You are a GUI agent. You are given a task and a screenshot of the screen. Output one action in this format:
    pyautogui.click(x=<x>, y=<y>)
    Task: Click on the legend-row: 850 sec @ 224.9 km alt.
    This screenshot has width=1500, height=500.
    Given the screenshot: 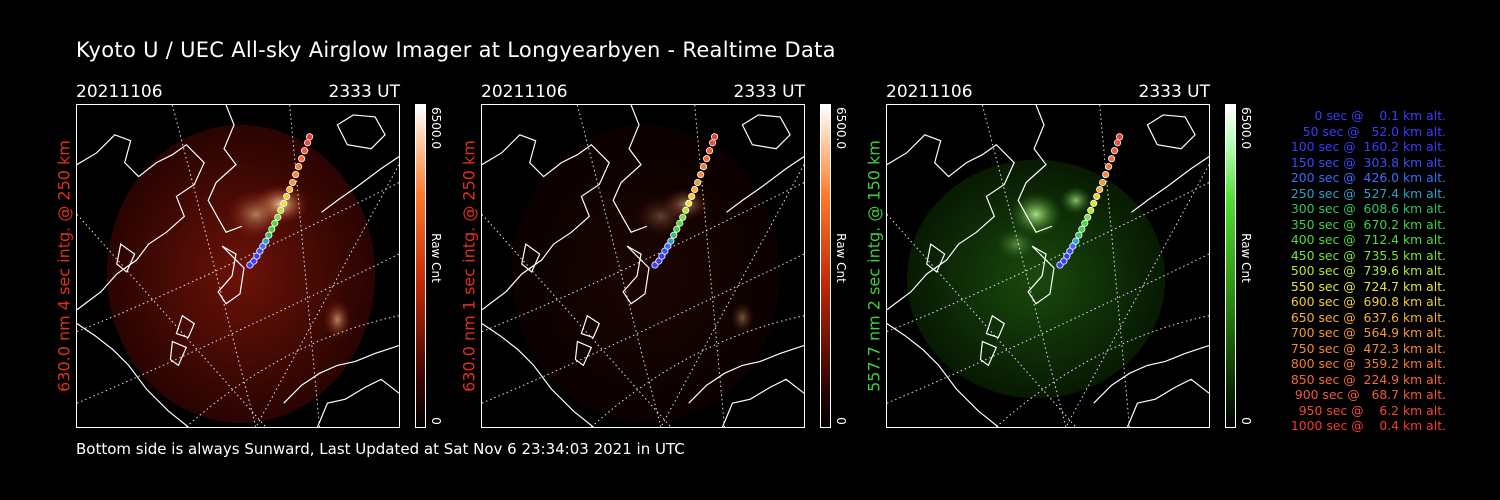 What is the action you would take?
    pyautogui.click(x=1366, y=379)
    